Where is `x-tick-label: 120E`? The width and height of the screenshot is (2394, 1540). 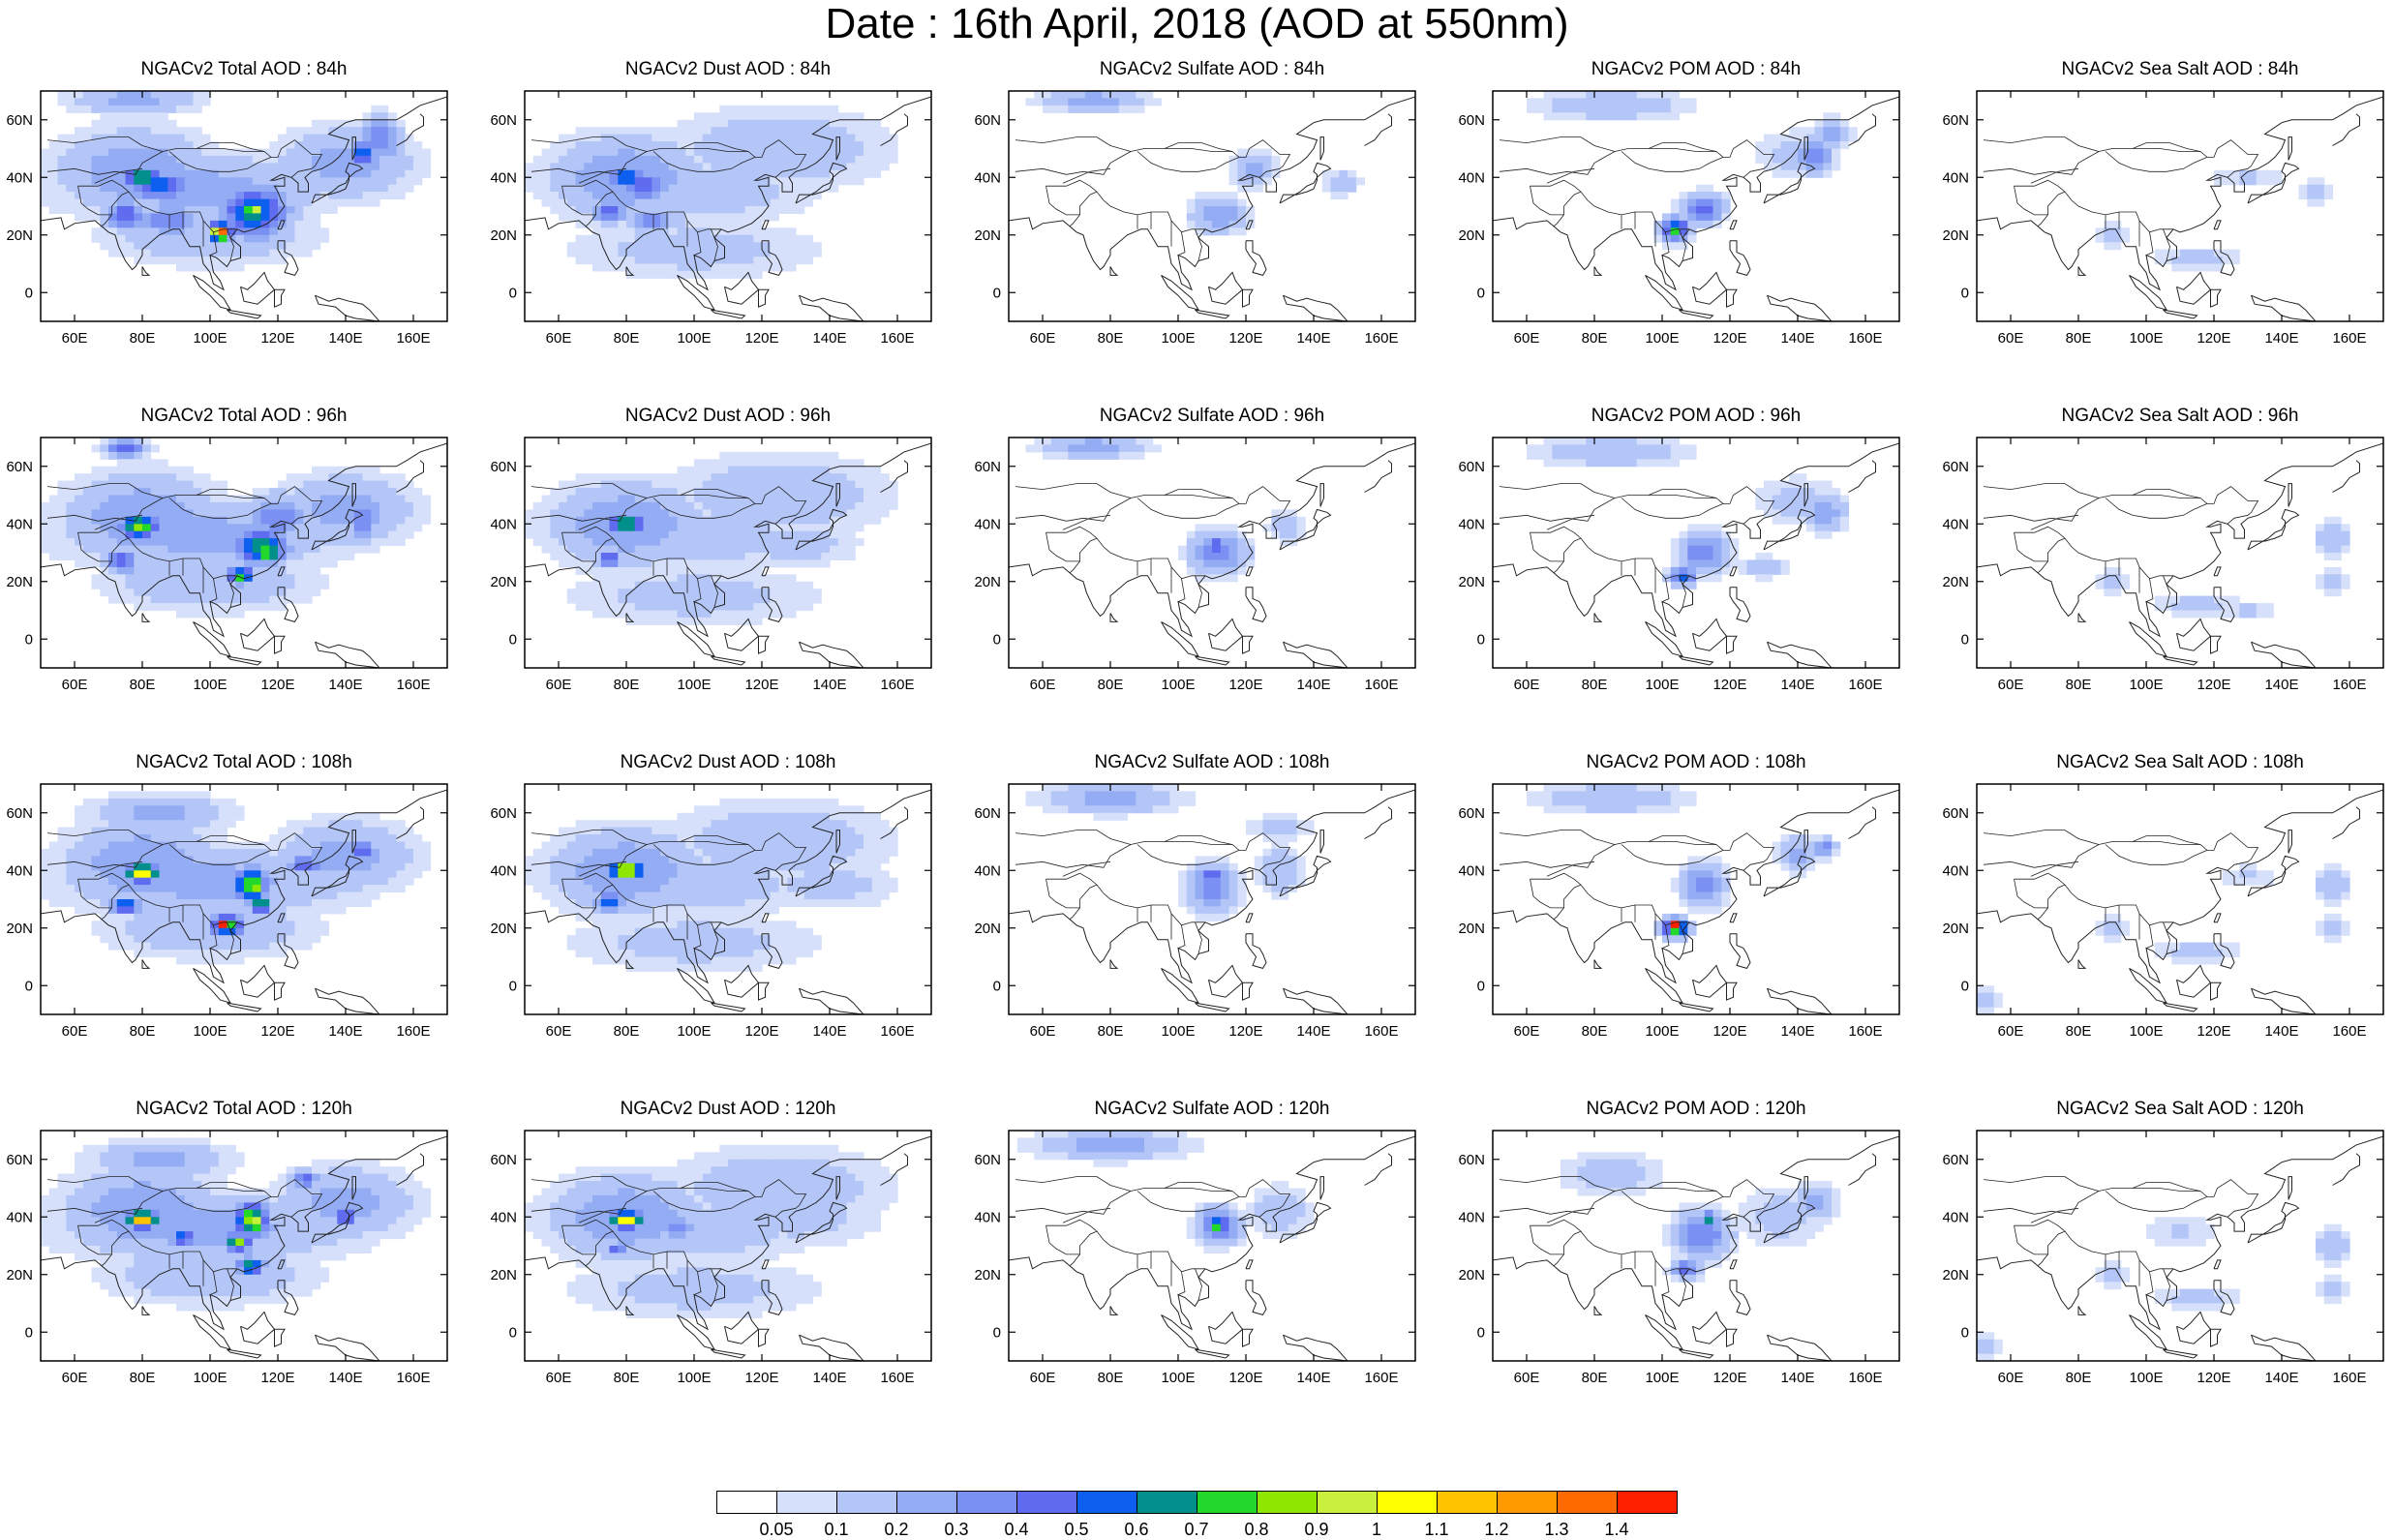
x-tick-label: 120E is located at coordinates (1729, 685).